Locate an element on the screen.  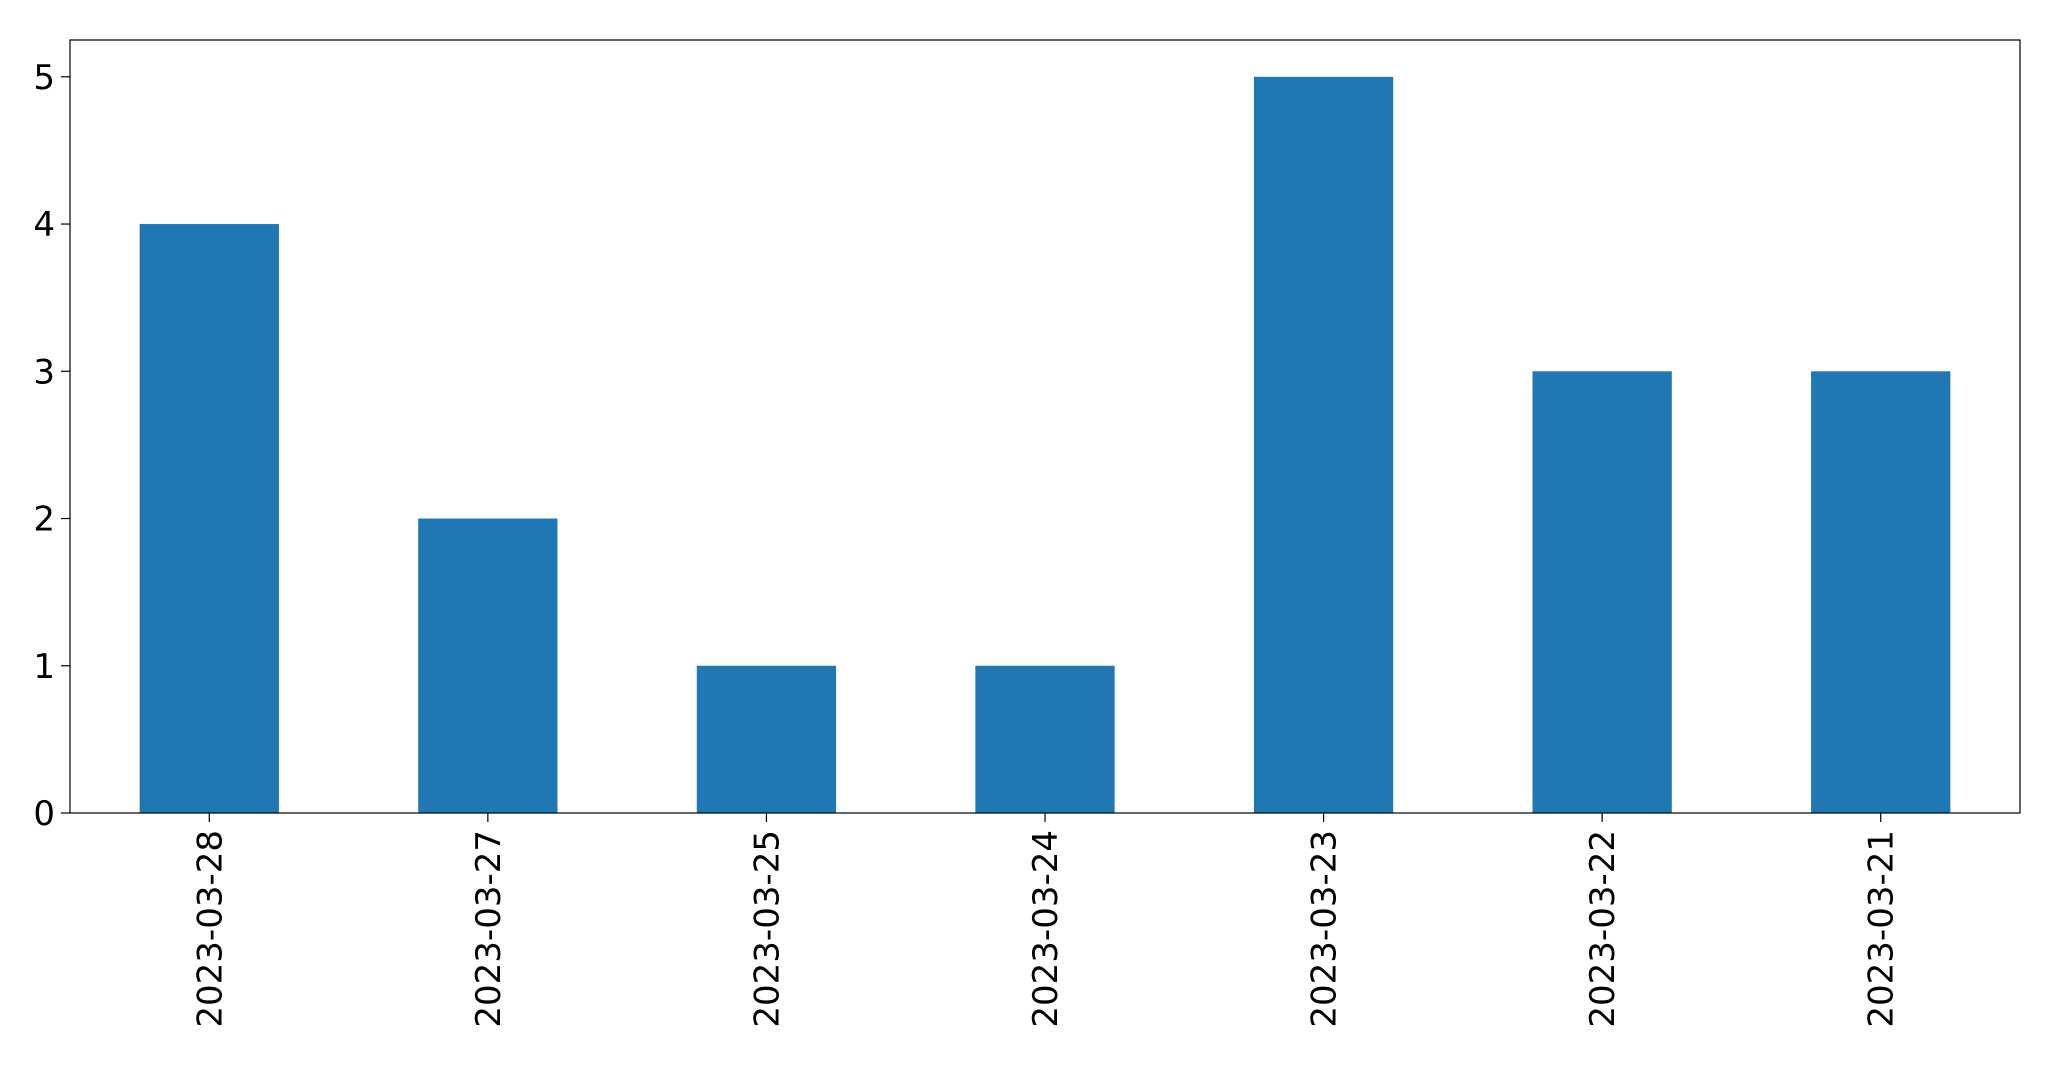
y-tick-label: 2 is located at coordinates (44, 520).